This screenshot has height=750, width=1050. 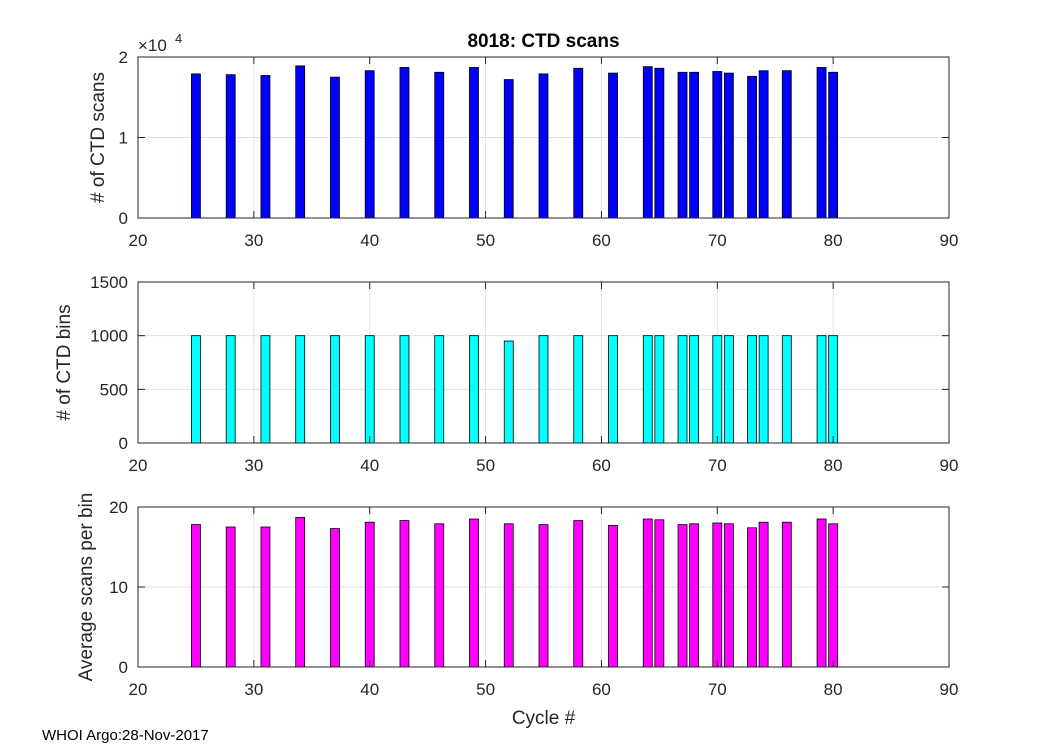 I want to click on panel2-xtick-label-90: 90, so click(x=949, y=465).